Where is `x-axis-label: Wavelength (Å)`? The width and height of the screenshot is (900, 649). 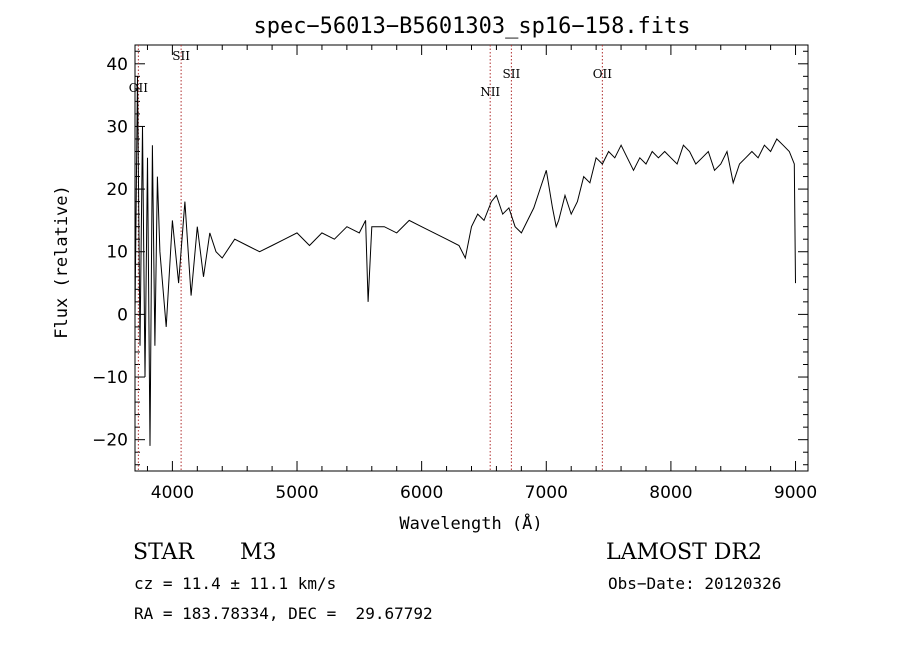
x-axis-label: Wavelength (Å) is located at coordinates (470, 523).